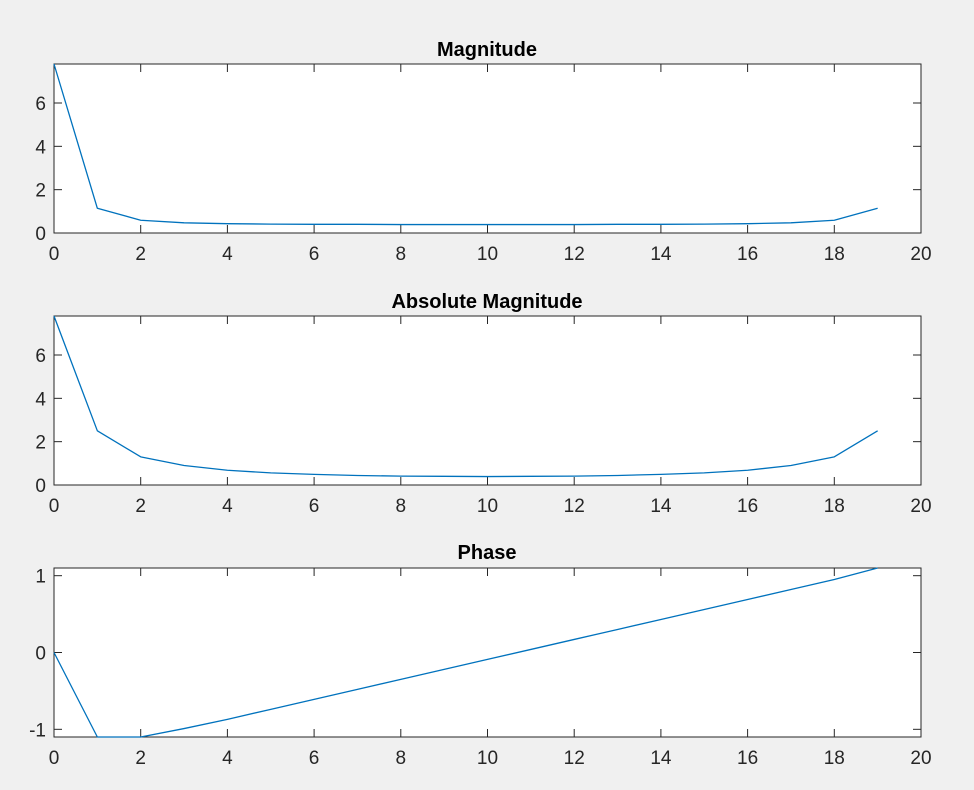  What do you see at coordinates (487, 50) in the screenshot?
I see `subplot-title: Magnitude` at bounding box center [487, 50].